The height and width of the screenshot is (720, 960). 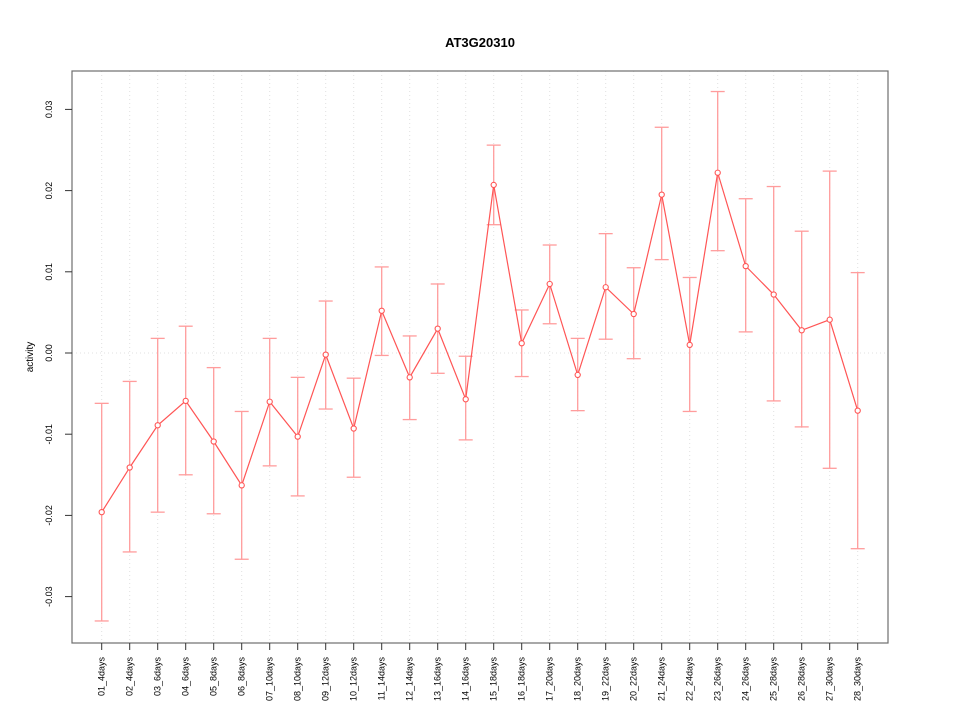 What do you see at coordinates (186, 677) in the screenshot?
I see `x-tick-label: 04_6days` at bounding box center [186, 677].